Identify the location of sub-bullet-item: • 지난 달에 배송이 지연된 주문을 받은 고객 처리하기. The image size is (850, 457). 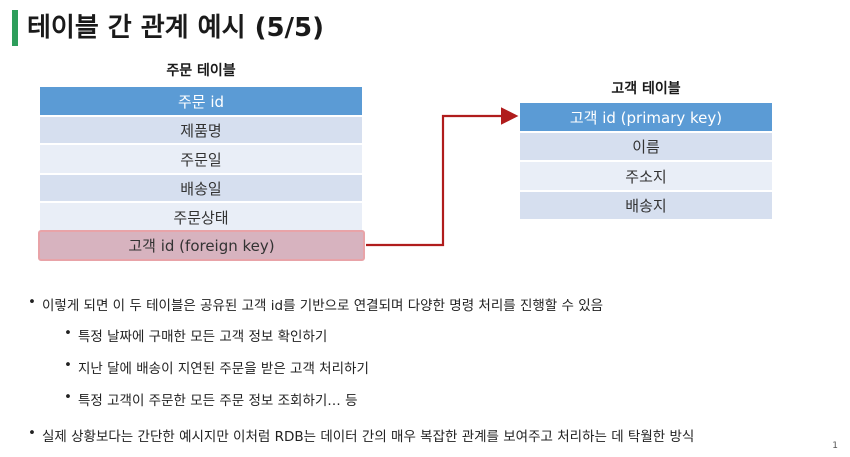
(216, 367).